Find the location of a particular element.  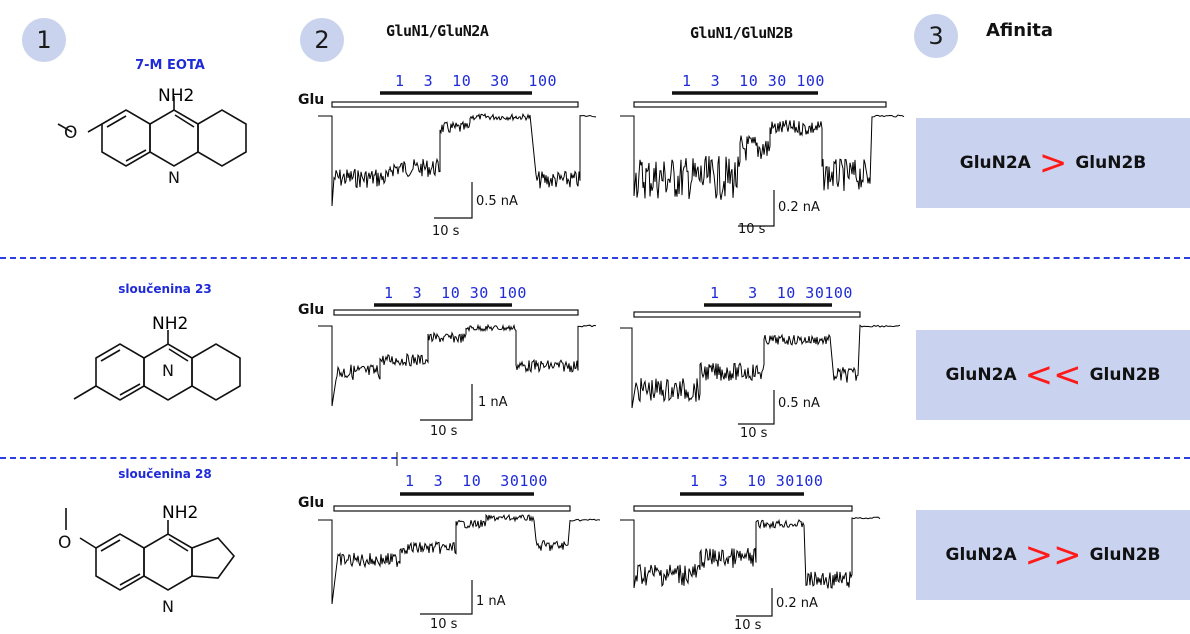

glu-bar-3b is located at coordinates (743, 508).